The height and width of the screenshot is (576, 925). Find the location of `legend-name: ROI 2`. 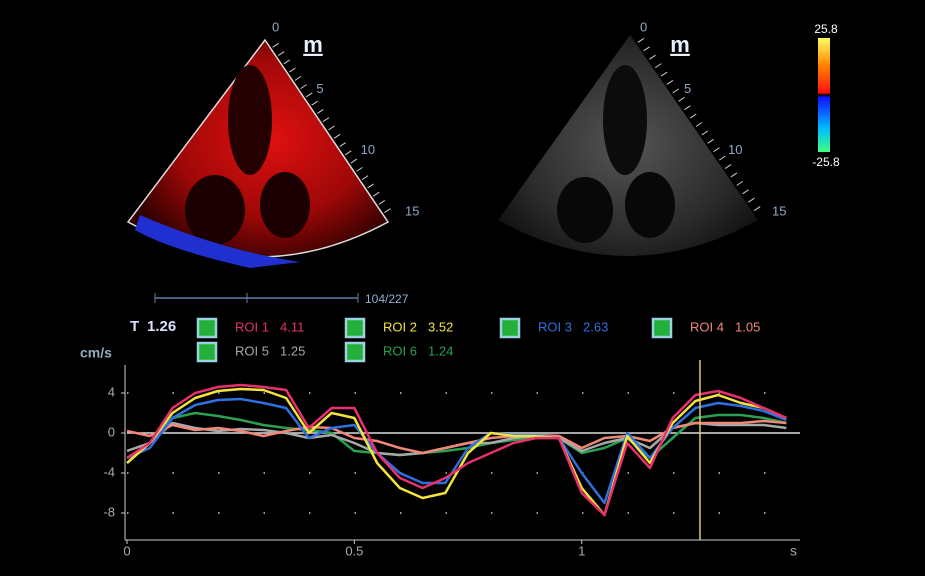

legend-name: ROI 2 is located at coordinates (400, 326).